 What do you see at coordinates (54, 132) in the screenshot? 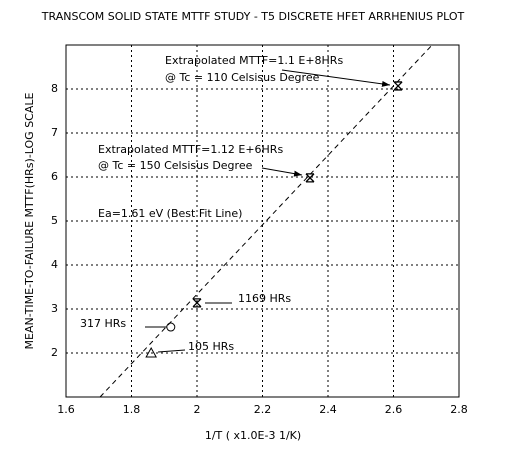
I see `y-tick-label: 7` at bounding box center [54, 132].